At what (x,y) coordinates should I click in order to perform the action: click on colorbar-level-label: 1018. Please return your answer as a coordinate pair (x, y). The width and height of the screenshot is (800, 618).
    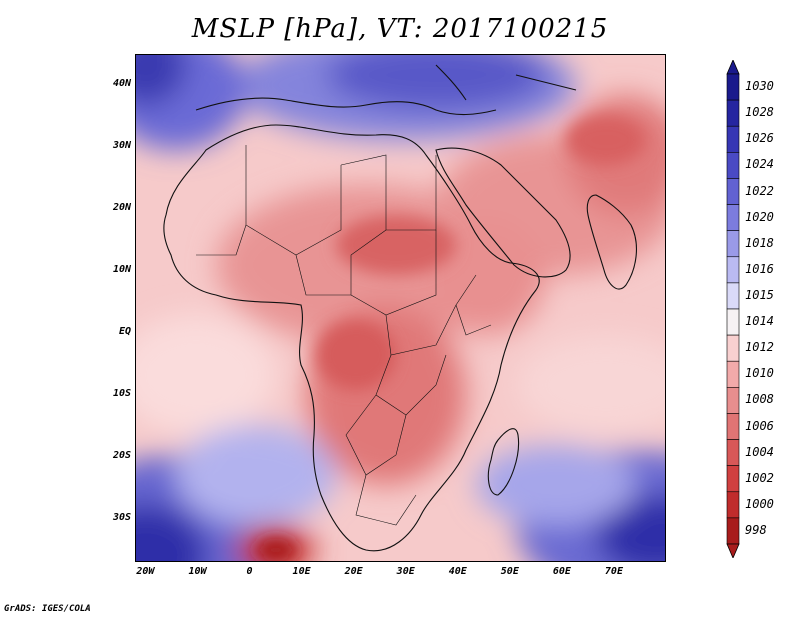
    Looking at the image, I should click on (759, 242).